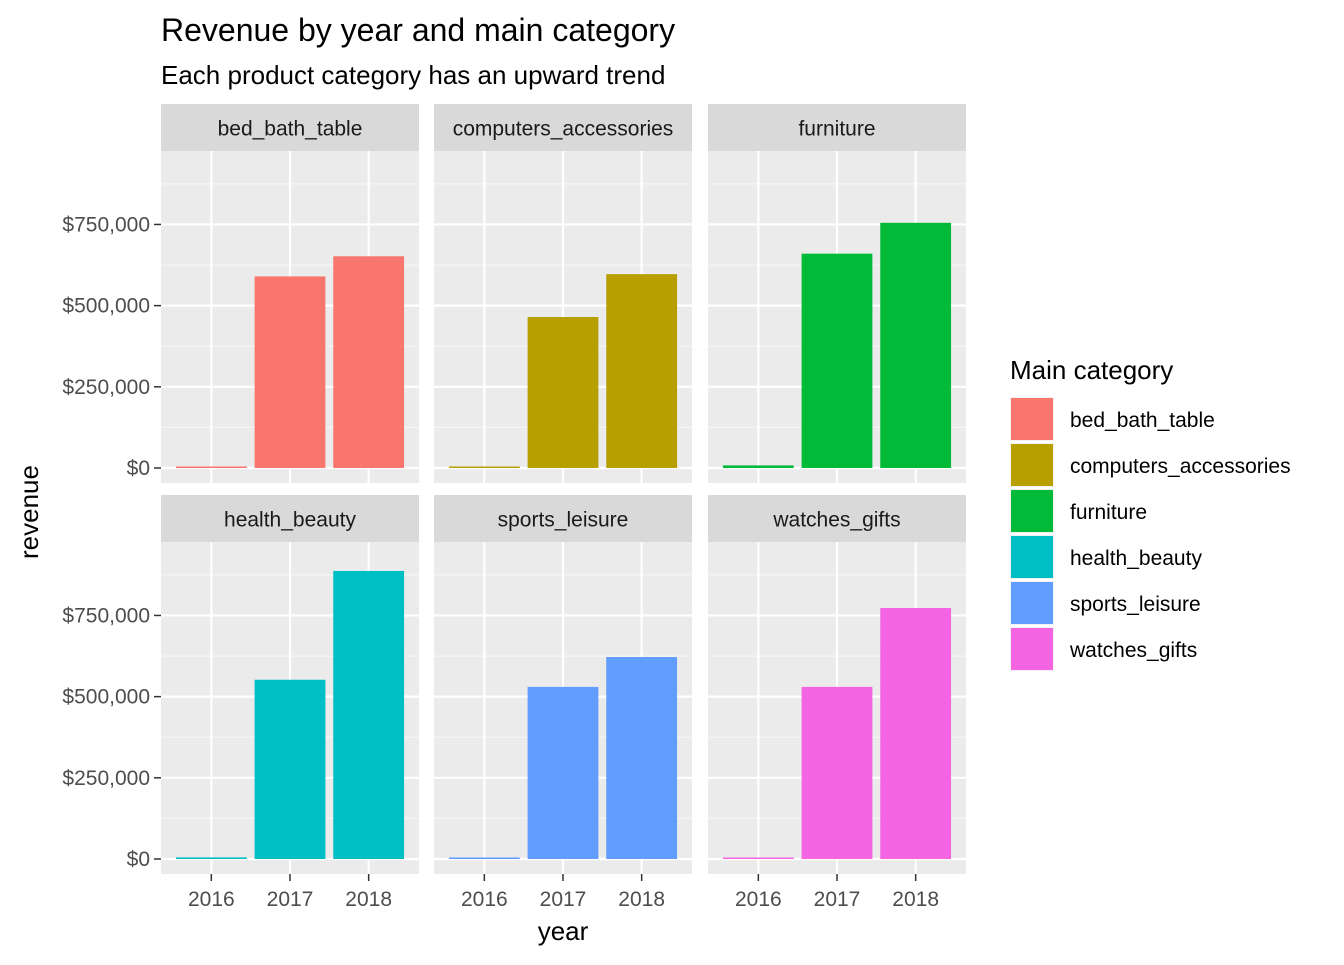  I want to click on facet-panel-sports_leisure: sports_leisure 2016 2017 2018, so click(563, 703).